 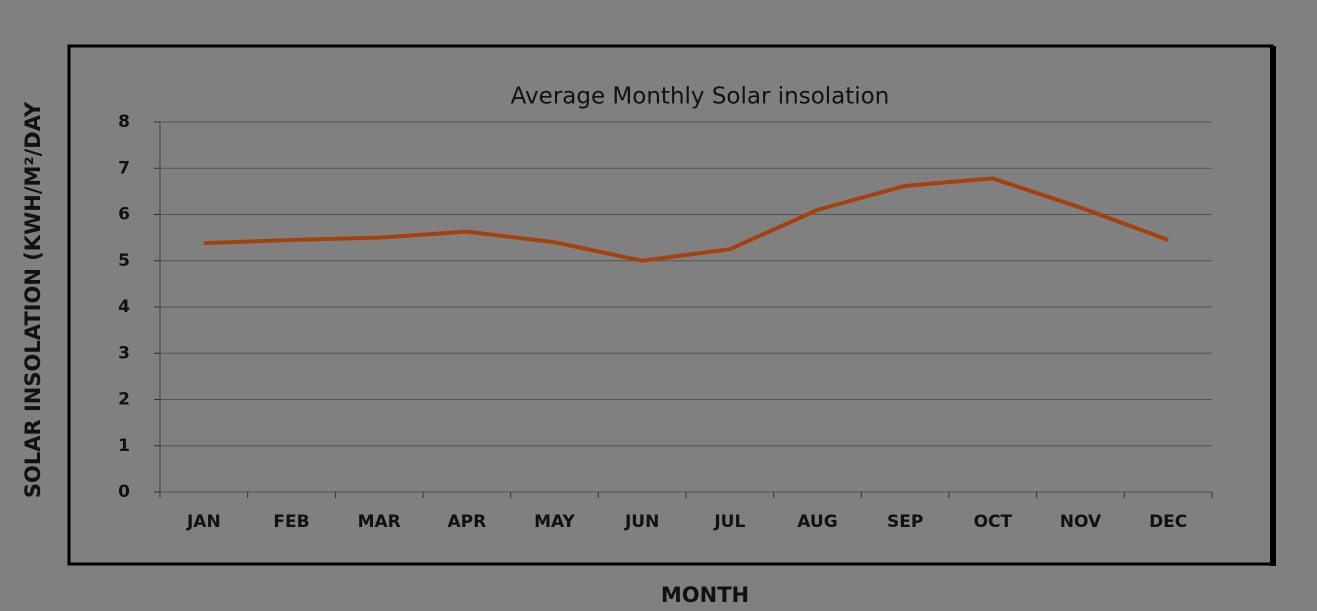 I want to click on x-tick-label: MAR, so click(x=379, y=522).